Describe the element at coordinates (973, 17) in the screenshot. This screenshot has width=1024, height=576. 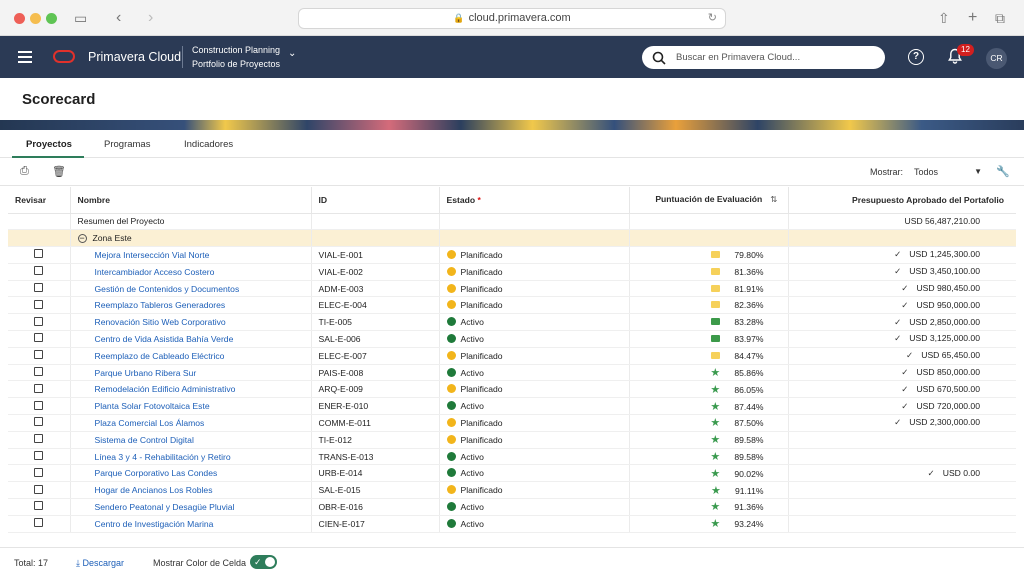
I see `new-tab-icon: +` at that location.